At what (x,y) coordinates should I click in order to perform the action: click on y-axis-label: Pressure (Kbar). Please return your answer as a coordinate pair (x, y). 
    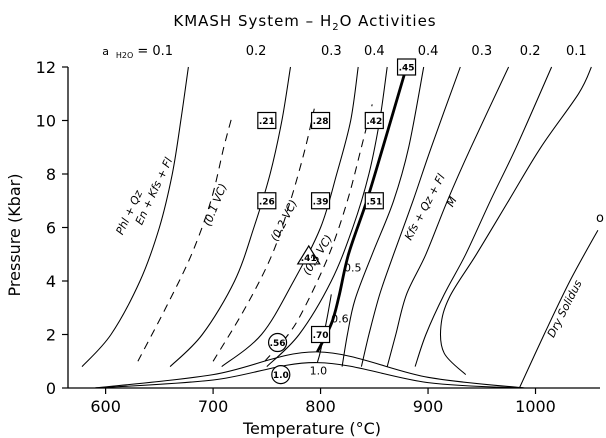
    Looking at the image, I should click on (14, 235).